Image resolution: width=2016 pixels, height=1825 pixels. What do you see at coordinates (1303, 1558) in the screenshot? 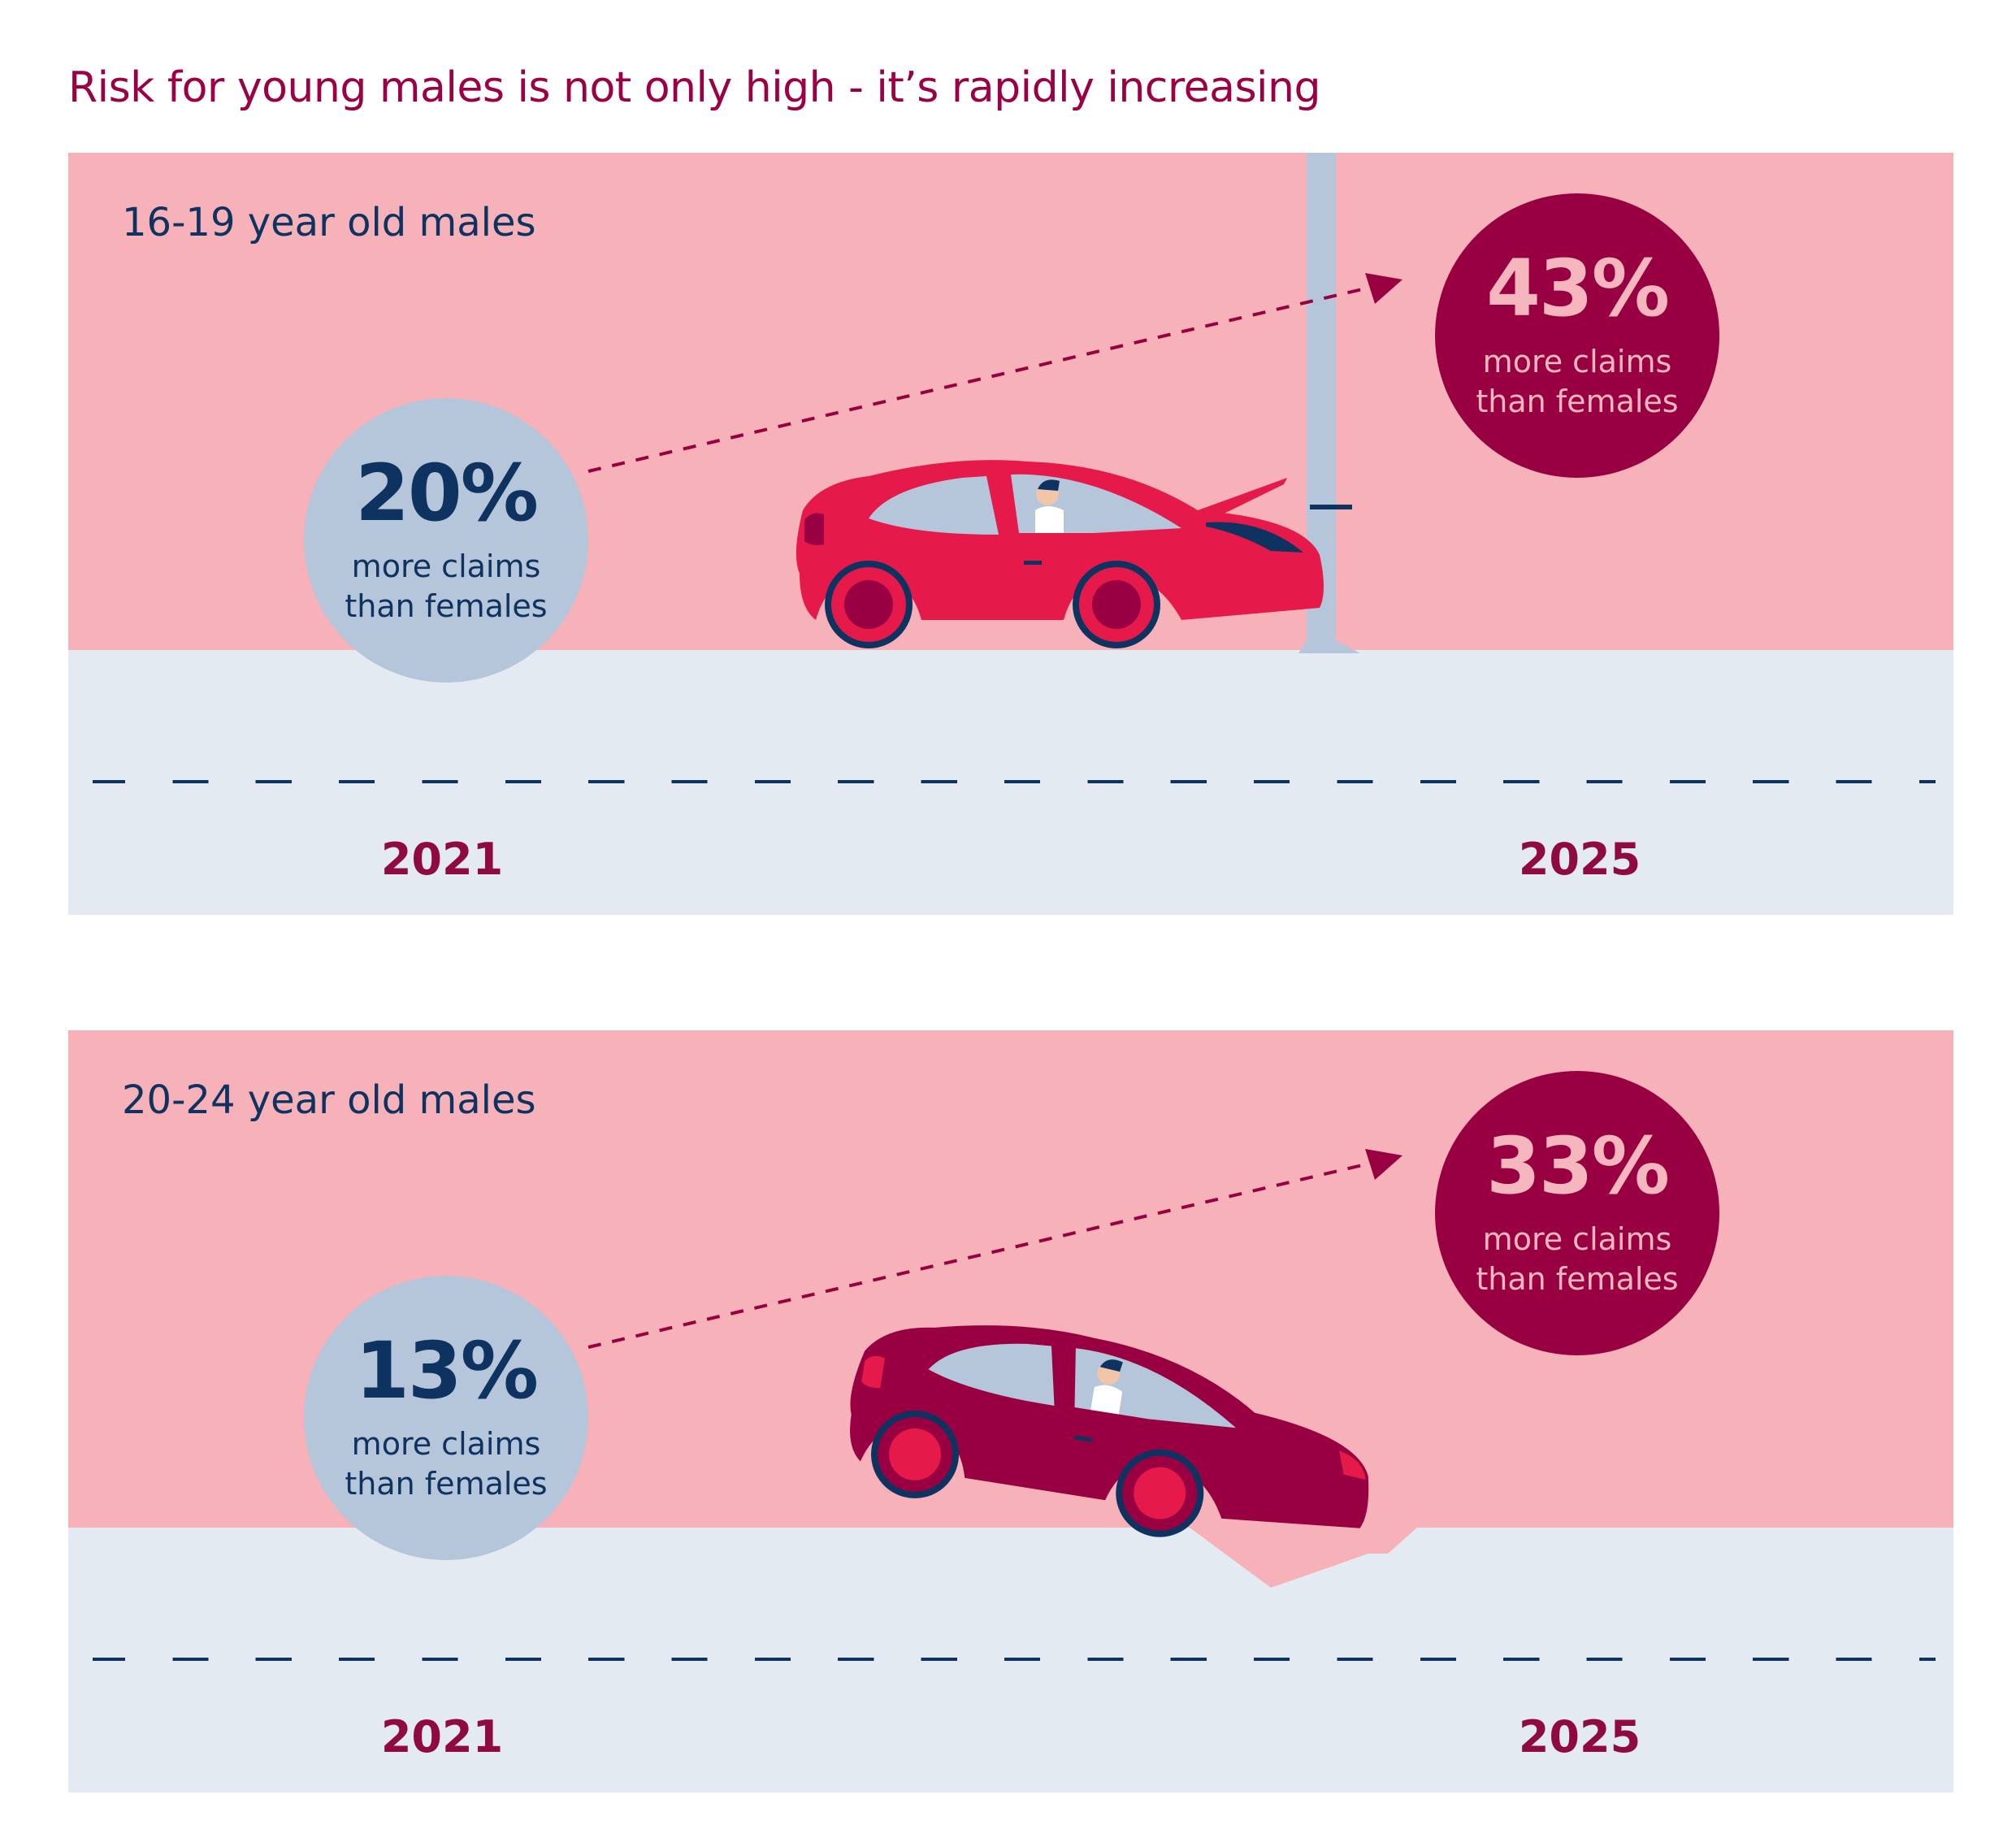
I see `pothole-icon` at bounding box center [1303, 1558].